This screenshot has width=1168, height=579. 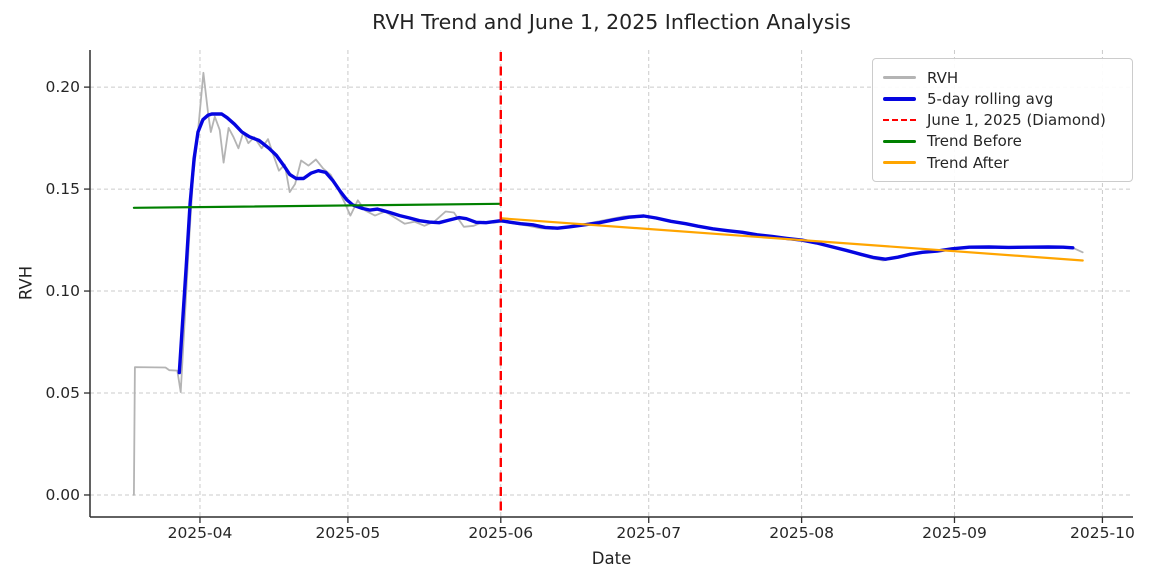 What do you see at coordinates (316, 205) in the screenshot?
I see `series-line-trend-before` at bounding box center [316, 205].